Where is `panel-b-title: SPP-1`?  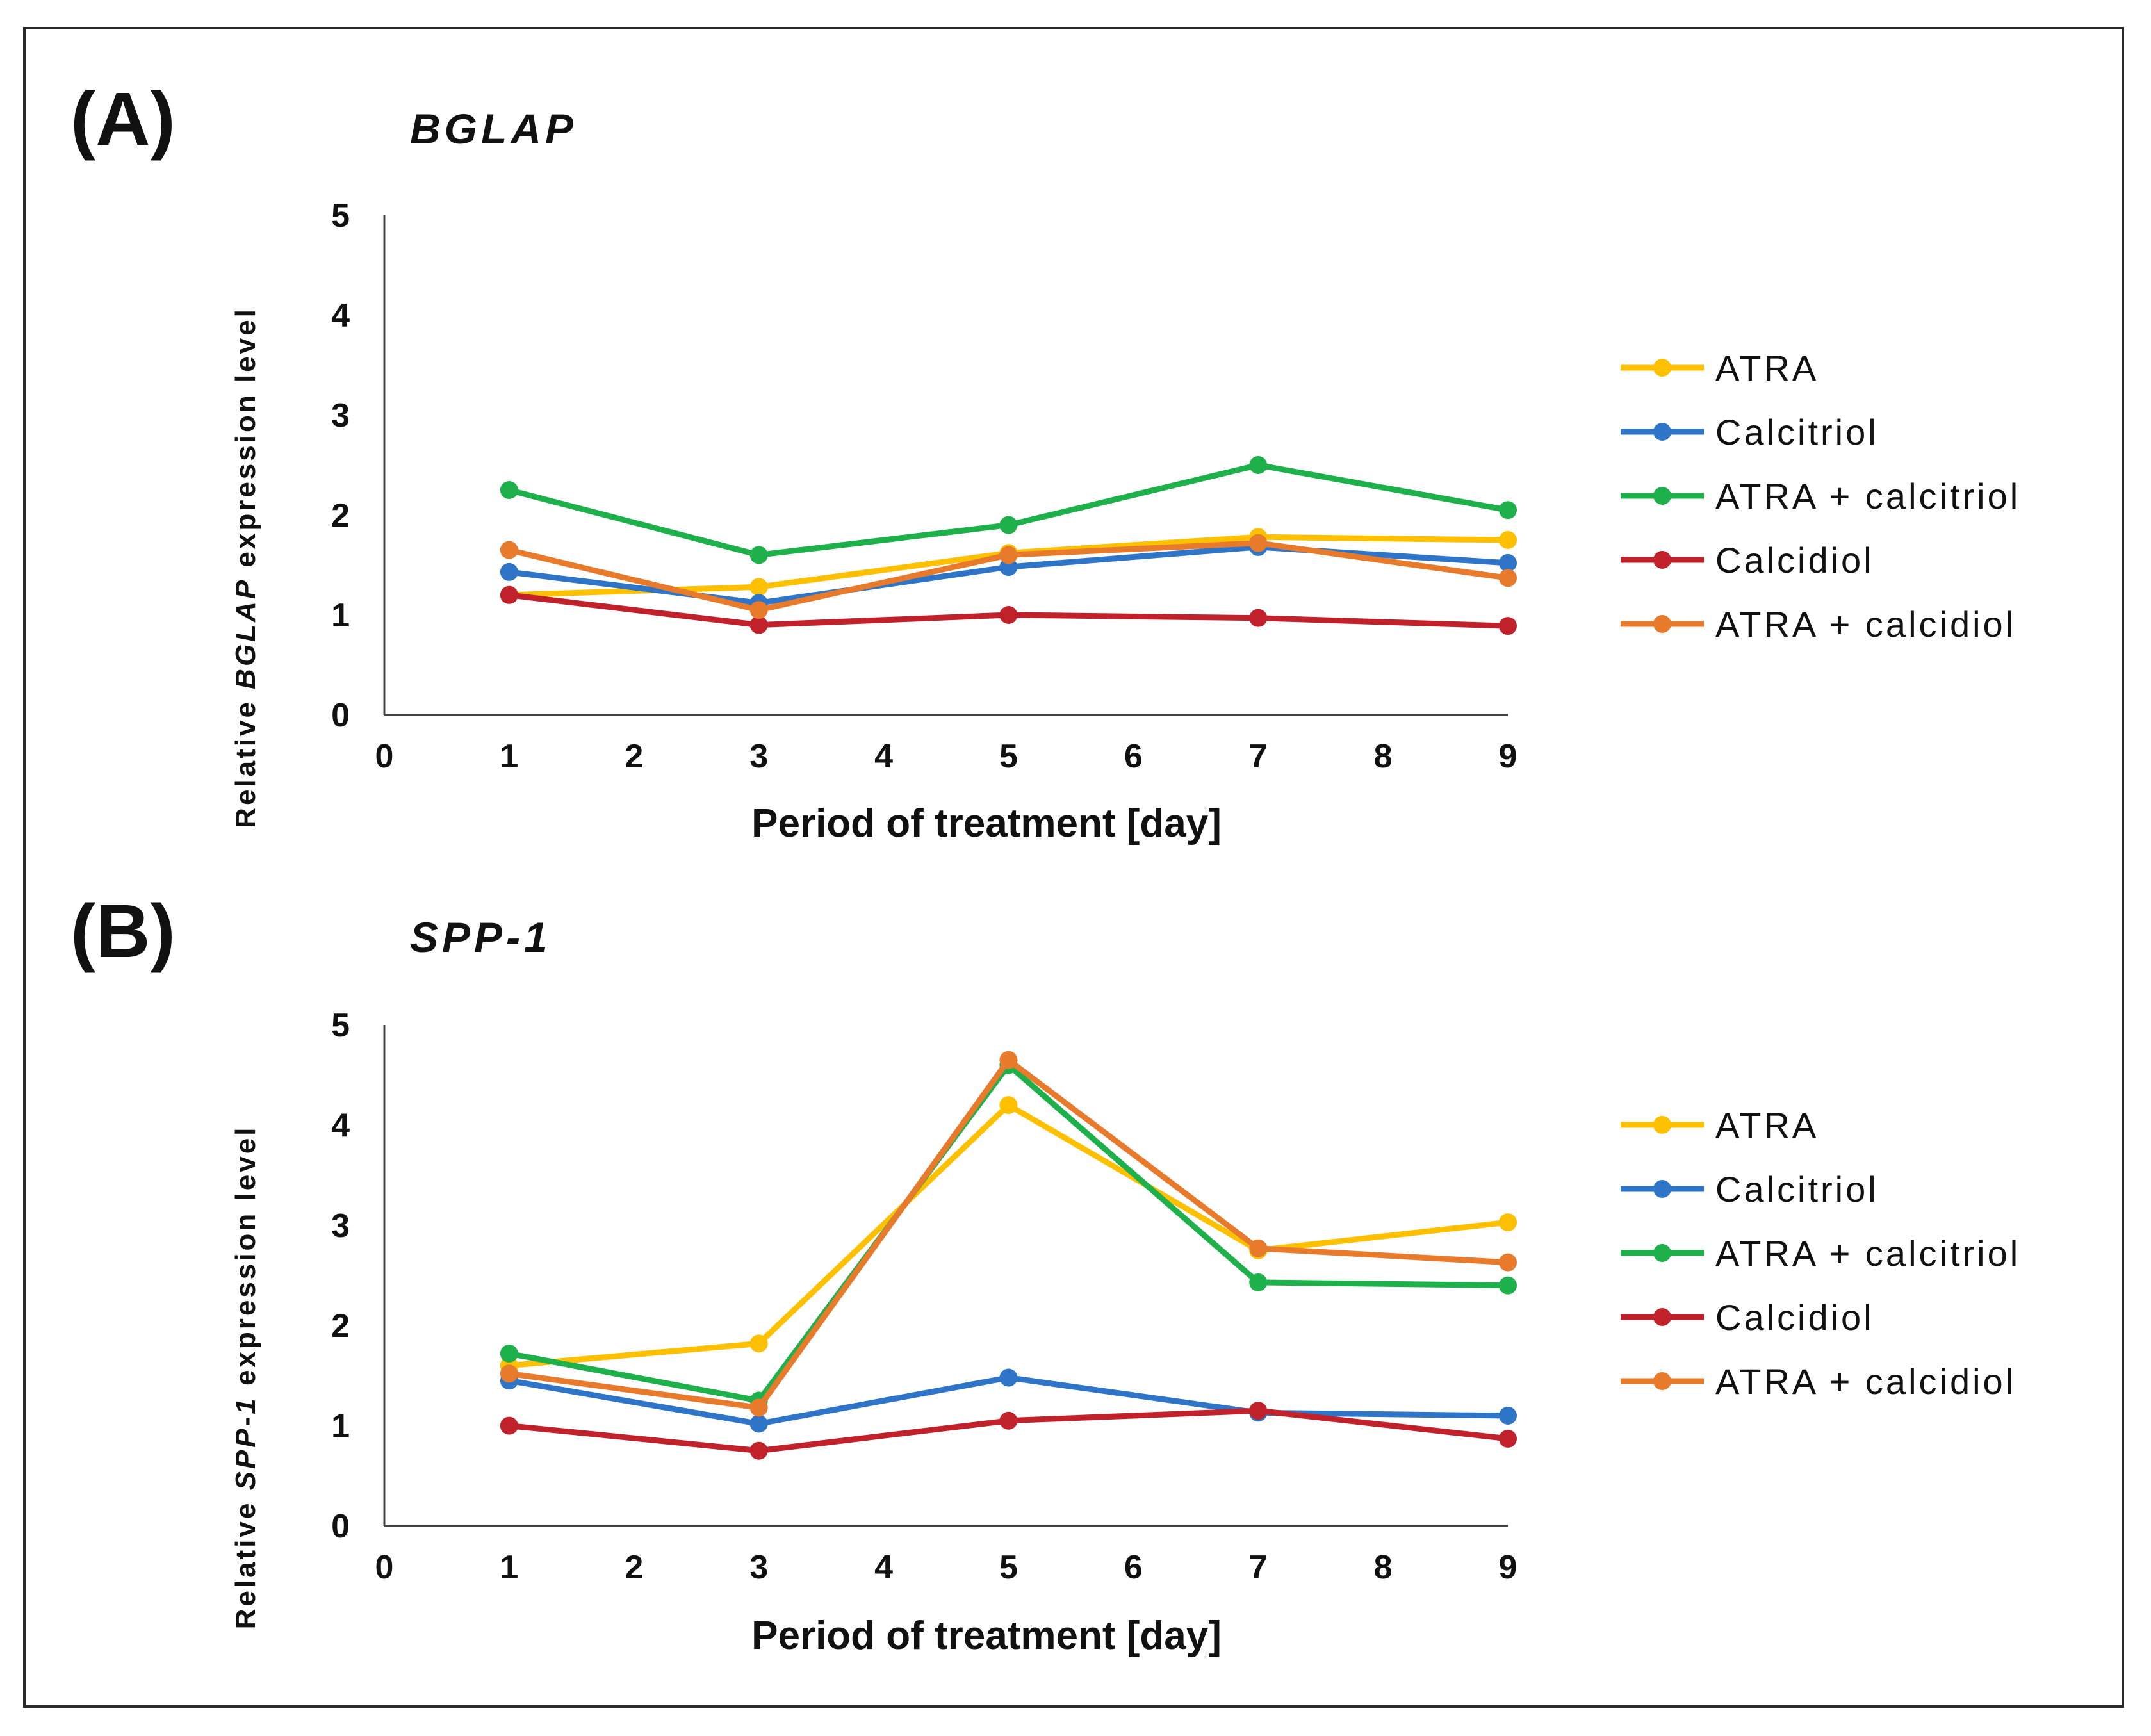
panel-b-title: SPP-1 is located at coordinates (481, 937).